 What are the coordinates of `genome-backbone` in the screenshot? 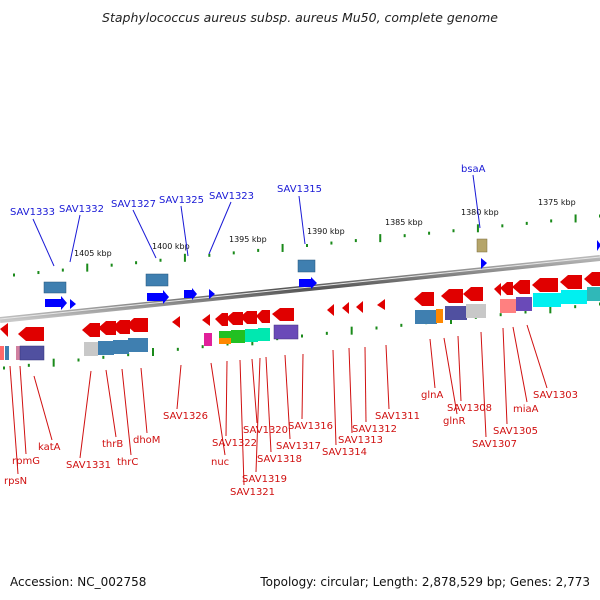 It's located at (300, 289).